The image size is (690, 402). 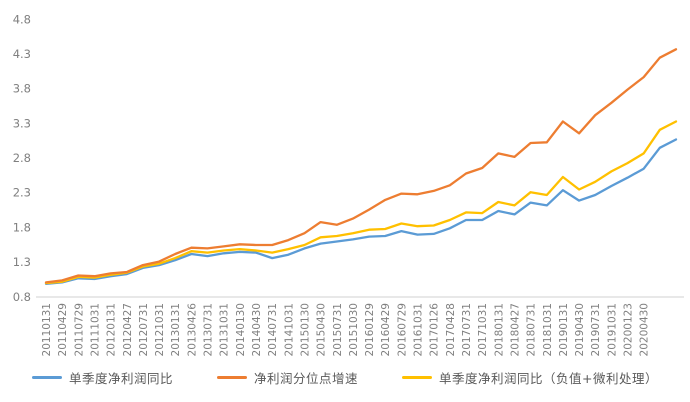 What do you see at coordinates (144, 329) in the screenshot?
I see `x-axis-tick-label: 20120731` at bounding box center [144, 329].